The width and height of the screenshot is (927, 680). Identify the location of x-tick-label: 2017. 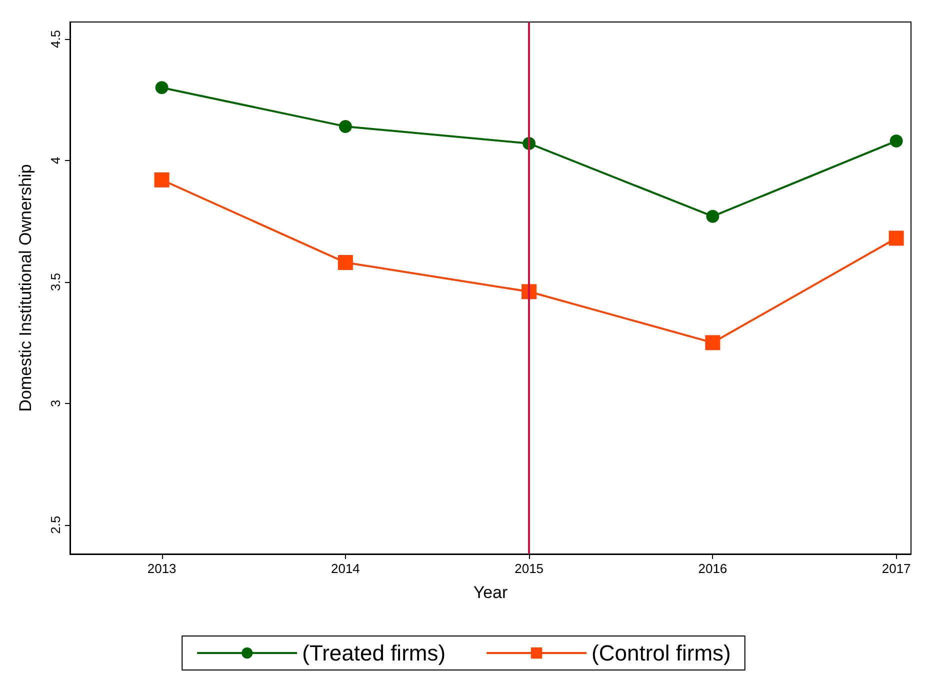
(896, 568).